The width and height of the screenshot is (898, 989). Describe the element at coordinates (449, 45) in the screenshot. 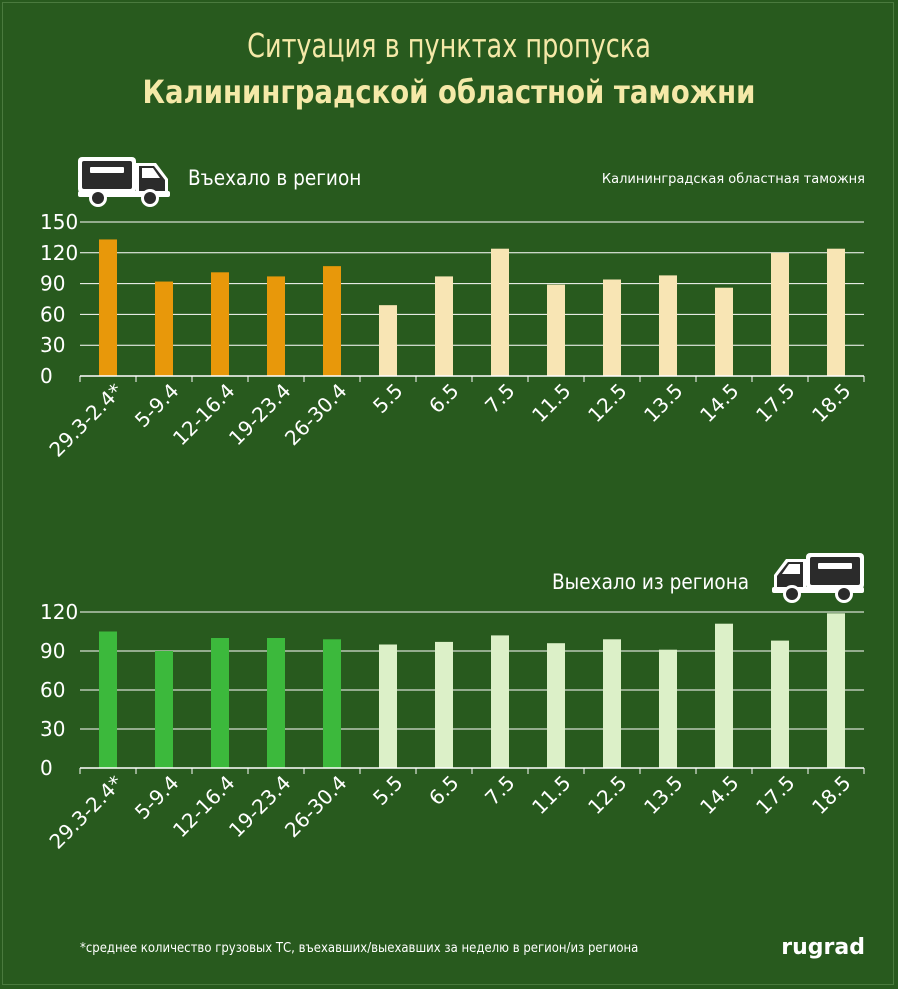

I see `title-line-1: Ситуация в пунктах пропуска` at that location.